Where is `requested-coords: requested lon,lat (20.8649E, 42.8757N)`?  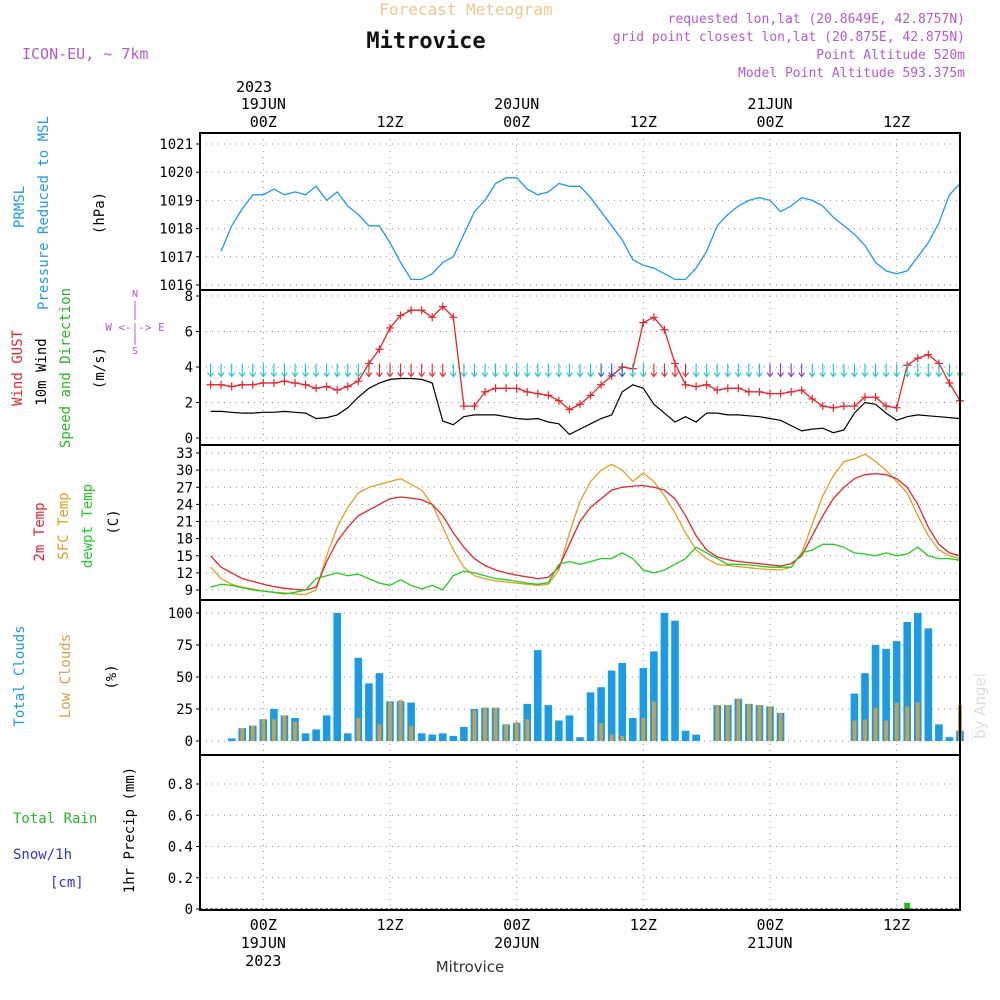 requested-coords: requested lon,lat (20.8649E, 42.8757N) is located at coordinates (816, 19).